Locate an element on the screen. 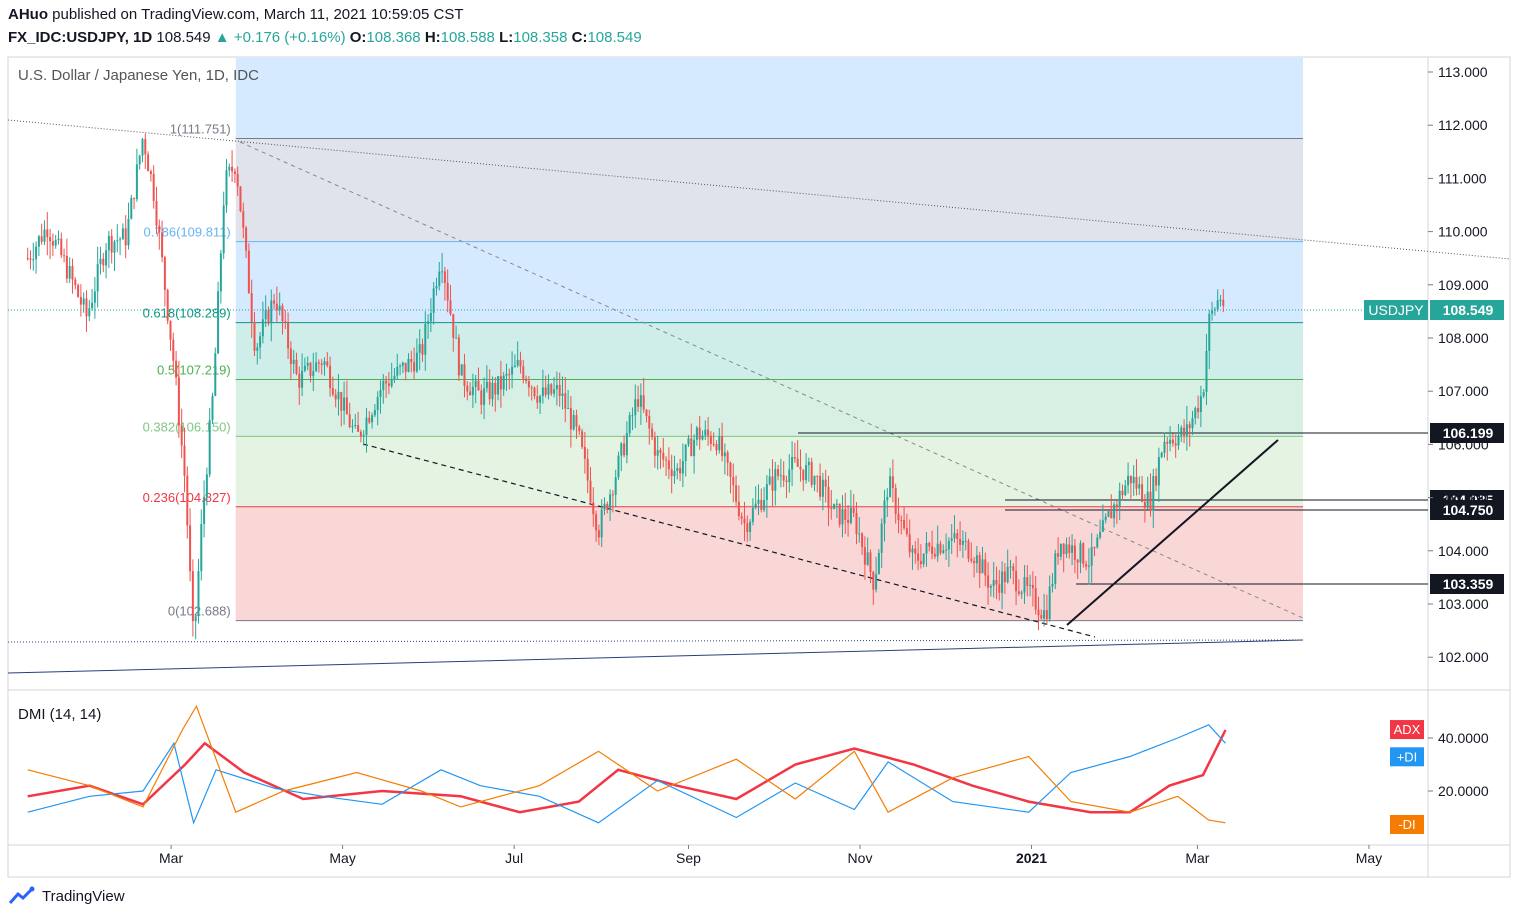  y-tick-label: 102.000 is located at coordinates (1463, 657).